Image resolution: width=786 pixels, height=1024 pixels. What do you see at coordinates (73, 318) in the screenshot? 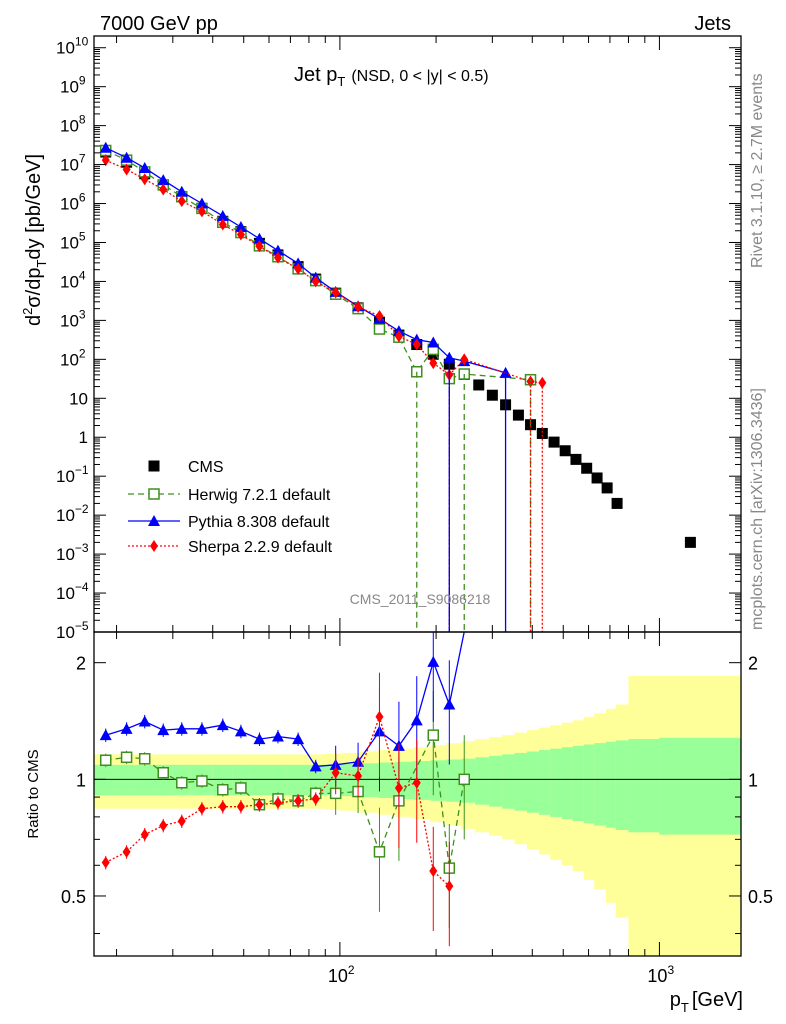
I see `y-tick-label: 10³` at bounding box center [73, 318].